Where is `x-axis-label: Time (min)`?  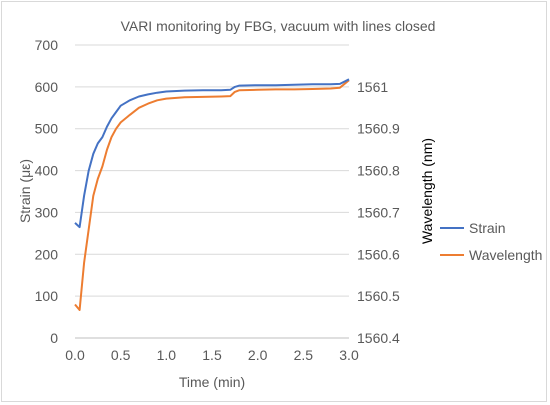
x-axis-label: Time (min) is located at coordinates (212, 382).